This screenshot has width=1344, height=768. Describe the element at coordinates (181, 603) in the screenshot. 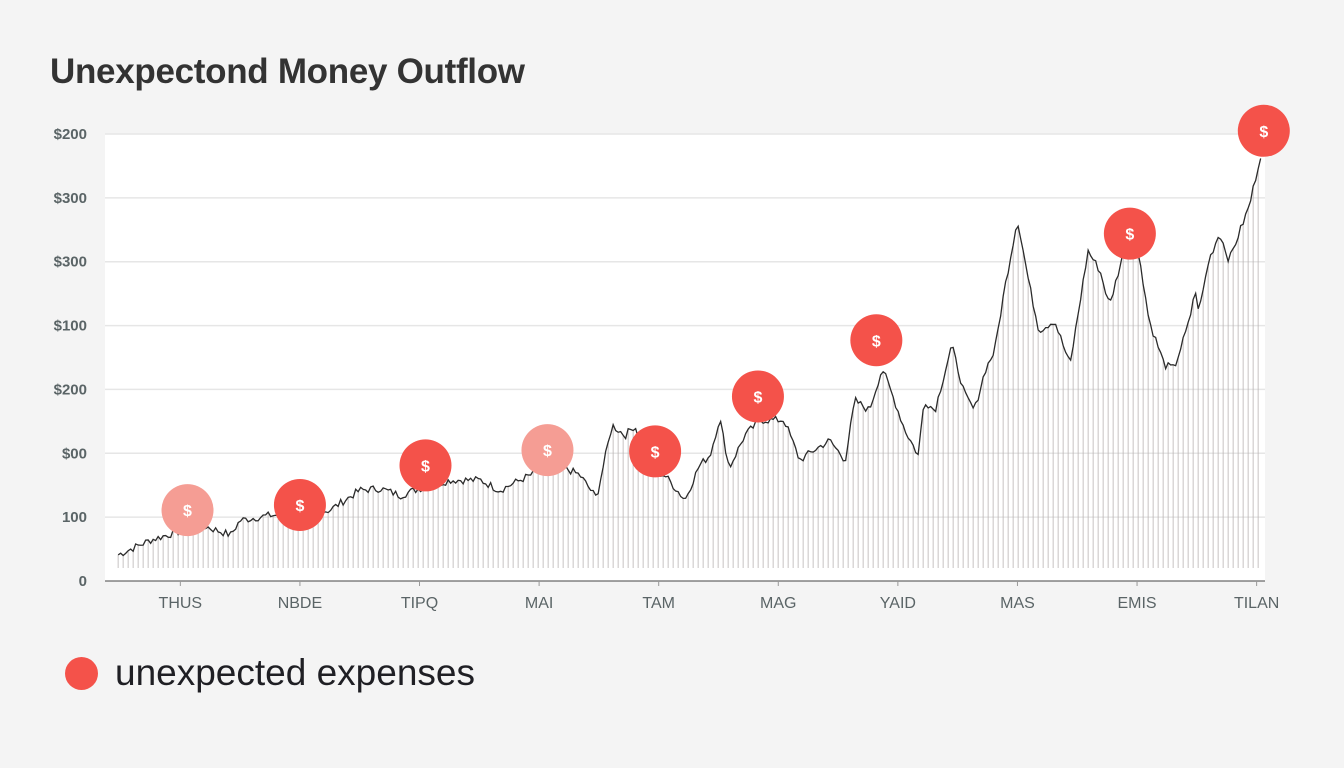

I see `x-tick-label: THUS` at that location.